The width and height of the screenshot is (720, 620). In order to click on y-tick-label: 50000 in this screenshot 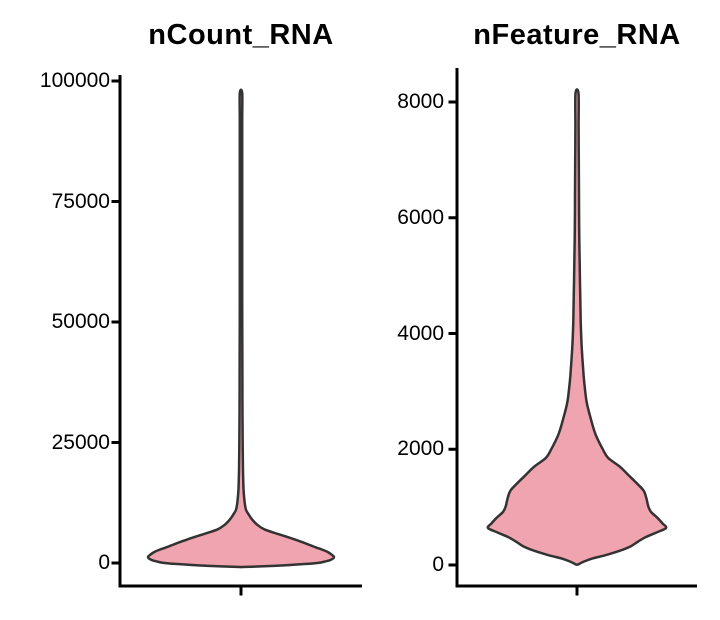, I will do `click(80, 321)`.